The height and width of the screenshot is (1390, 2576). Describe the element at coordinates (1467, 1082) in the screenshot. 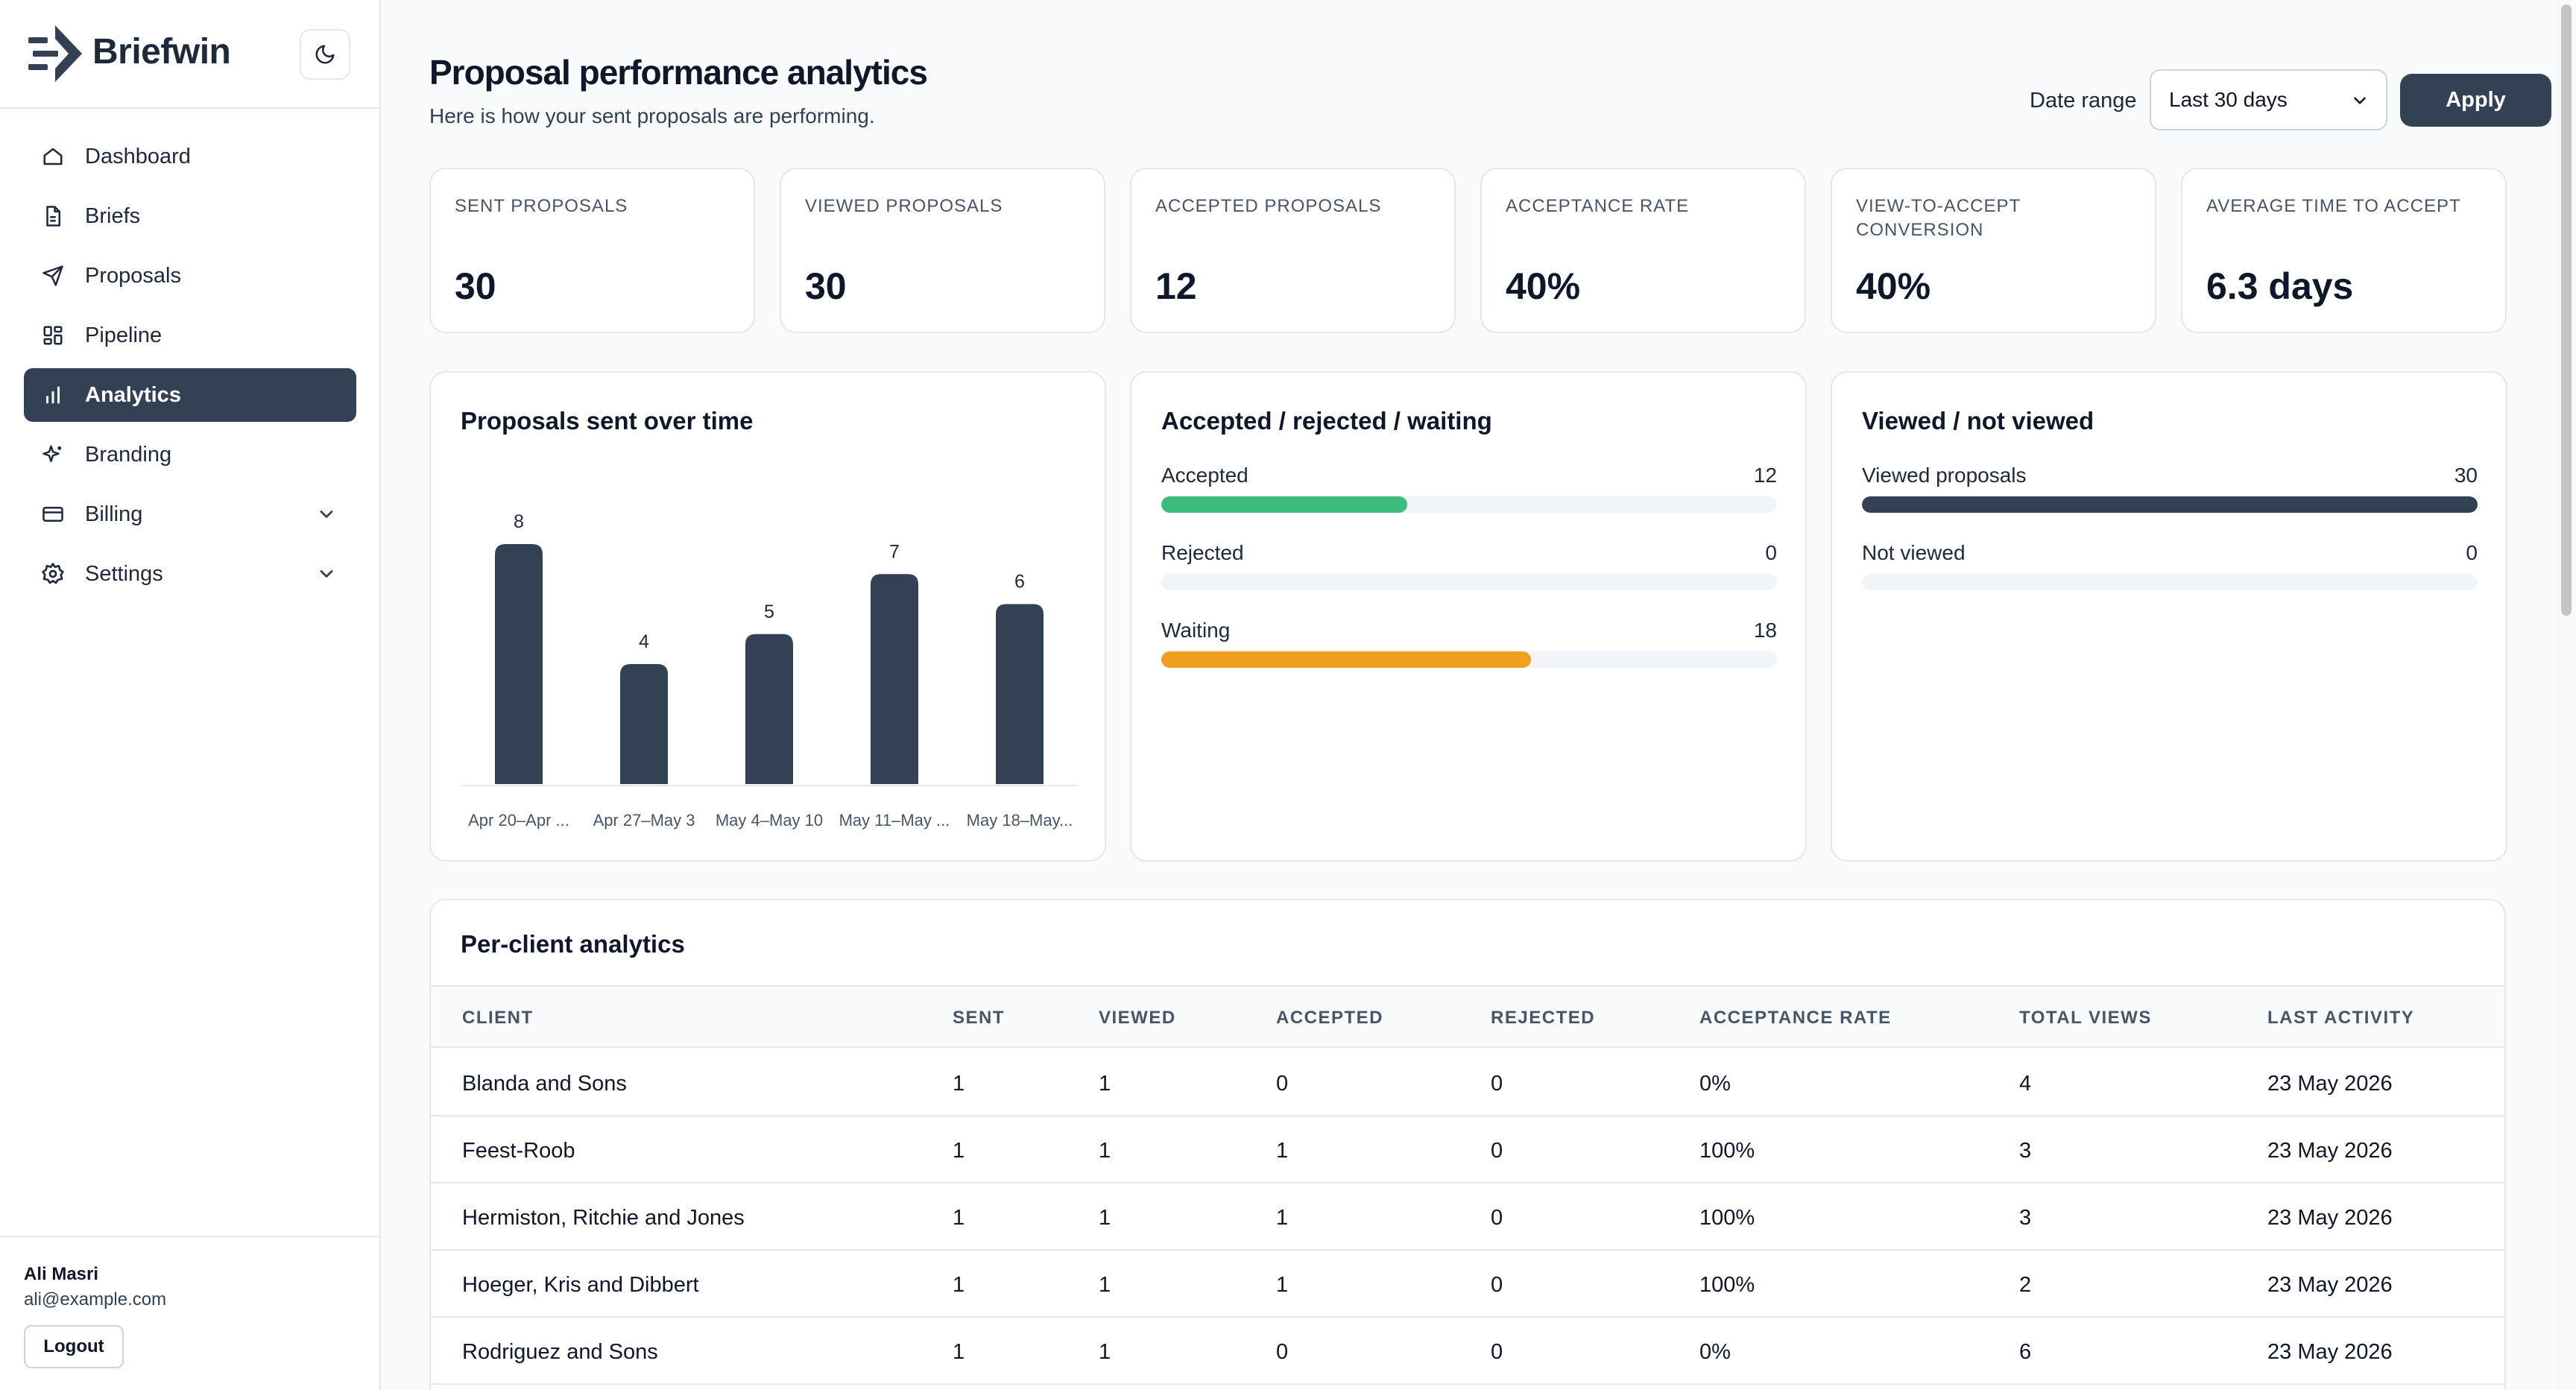

I see `table-row: Blanda and Sons 1 1 0 0 0% 4 23 May 2026` at that location.